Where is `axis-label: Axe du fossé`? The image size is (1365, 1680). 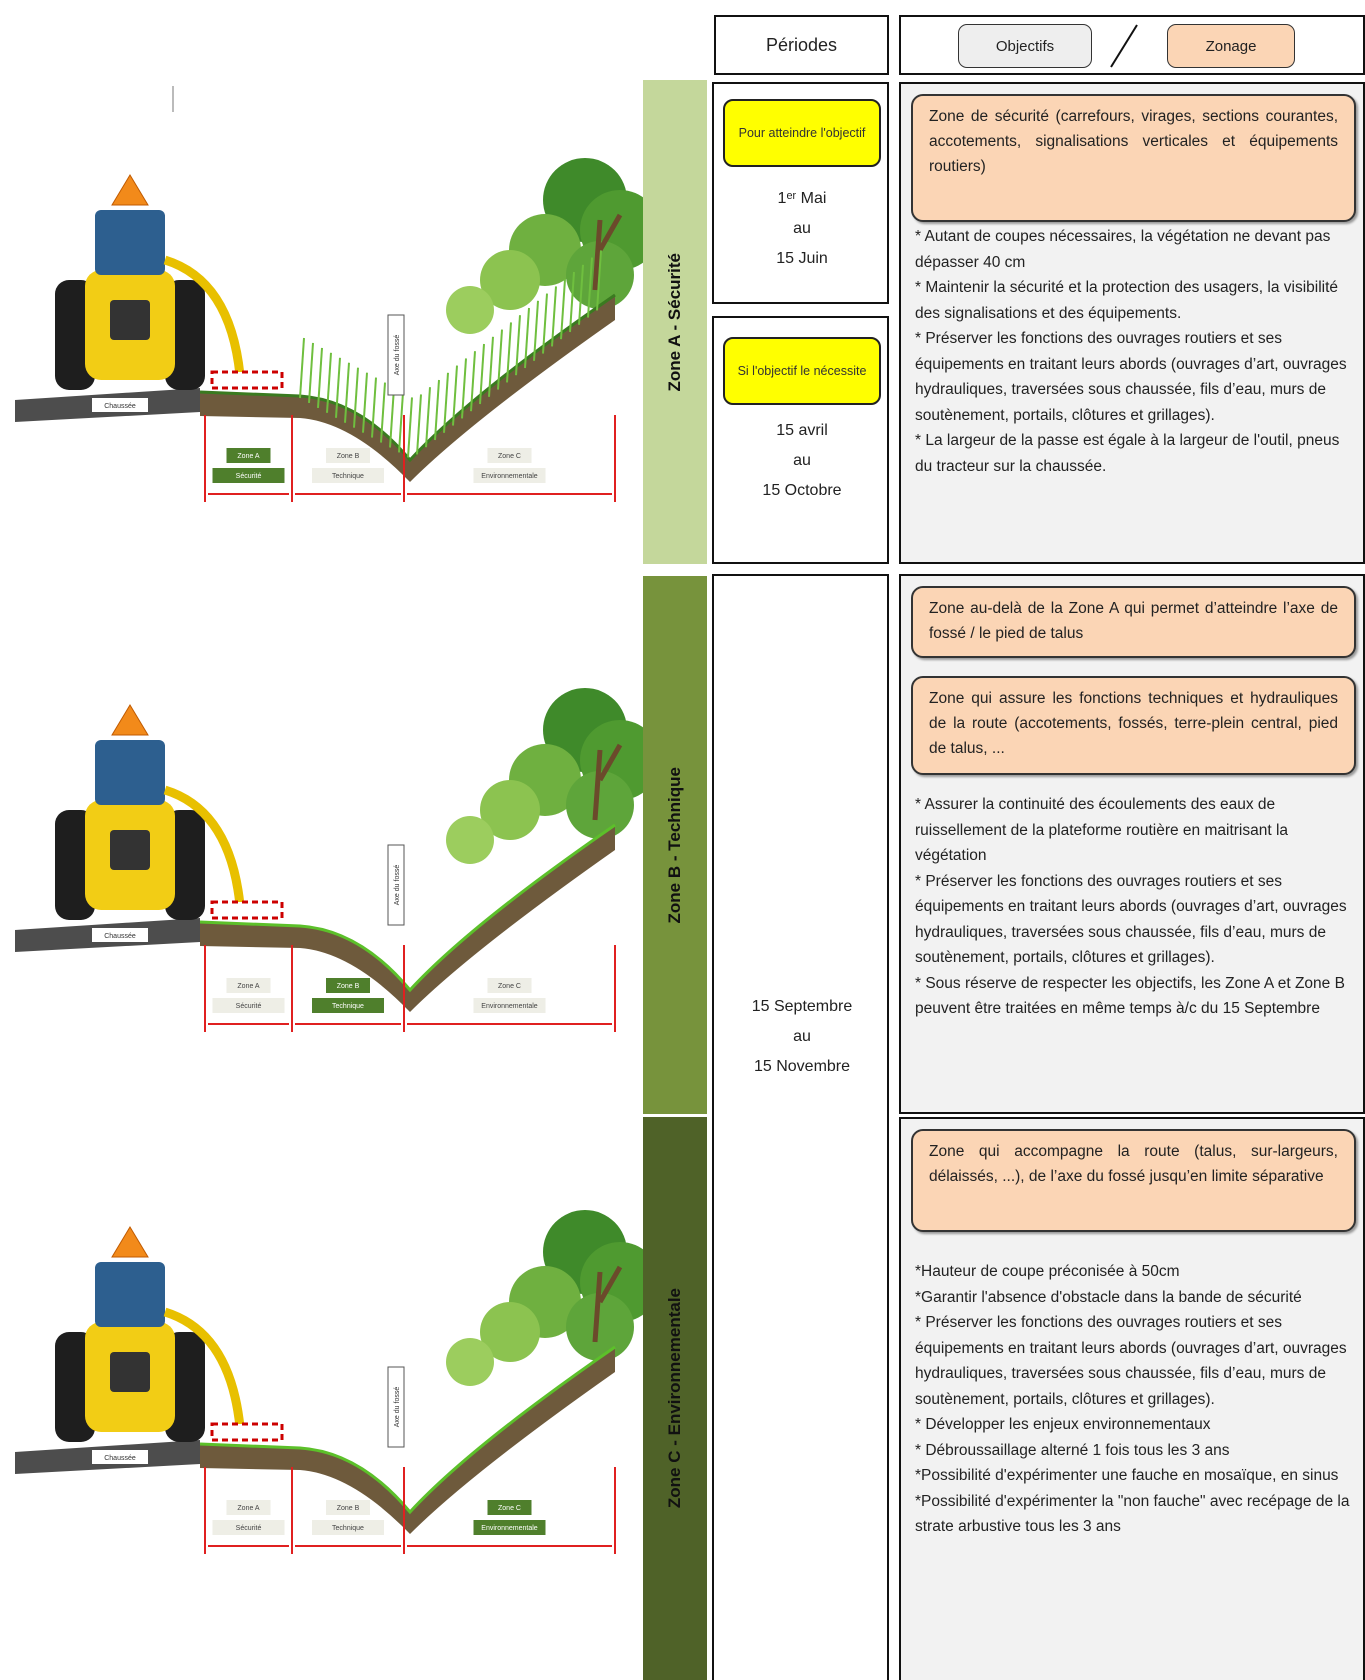
axis-label: Axe du fossé is located at coordinates (397, 1407).